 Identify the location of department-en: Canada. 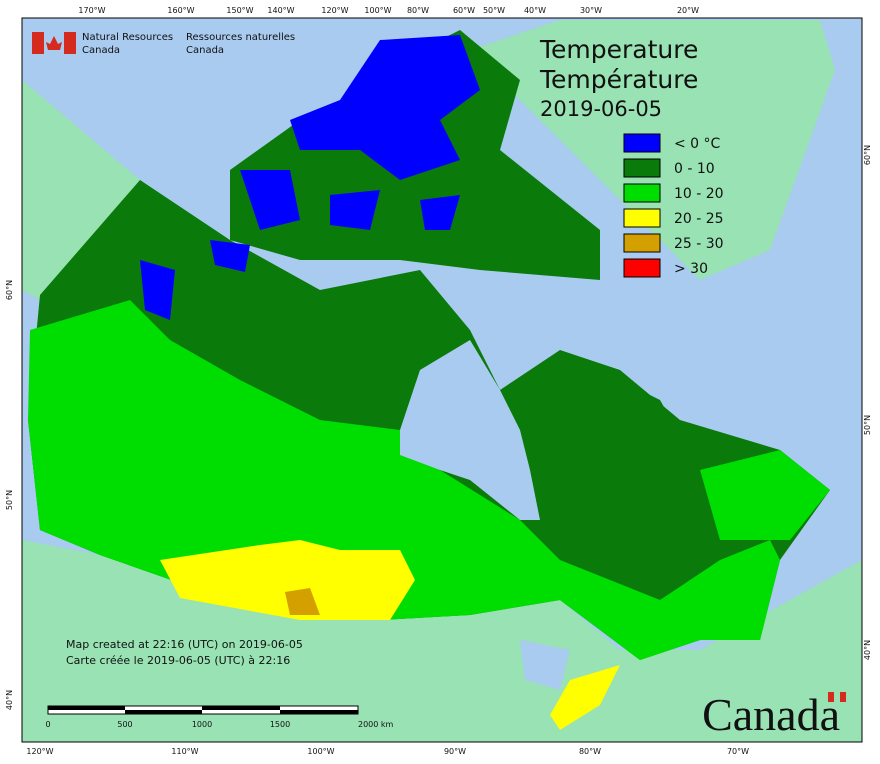
(101, 50).